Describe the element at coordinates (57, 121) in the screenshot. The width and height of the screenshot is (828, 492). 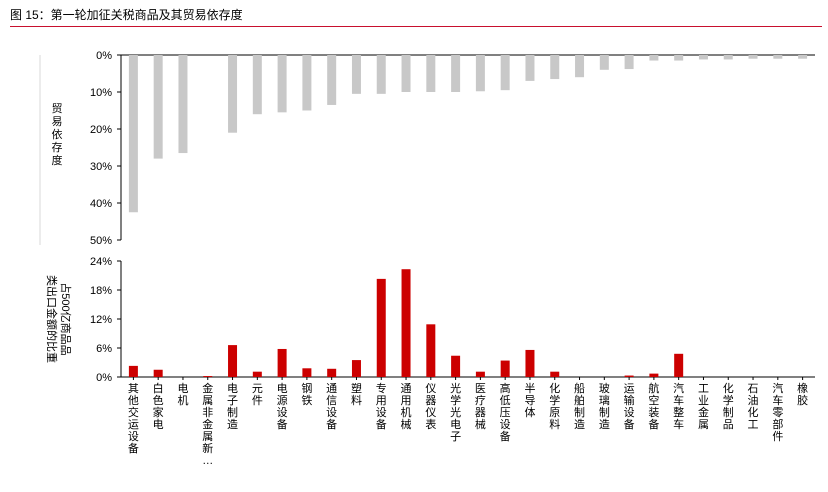
I see `top-y-axis-label: 易` at that location.